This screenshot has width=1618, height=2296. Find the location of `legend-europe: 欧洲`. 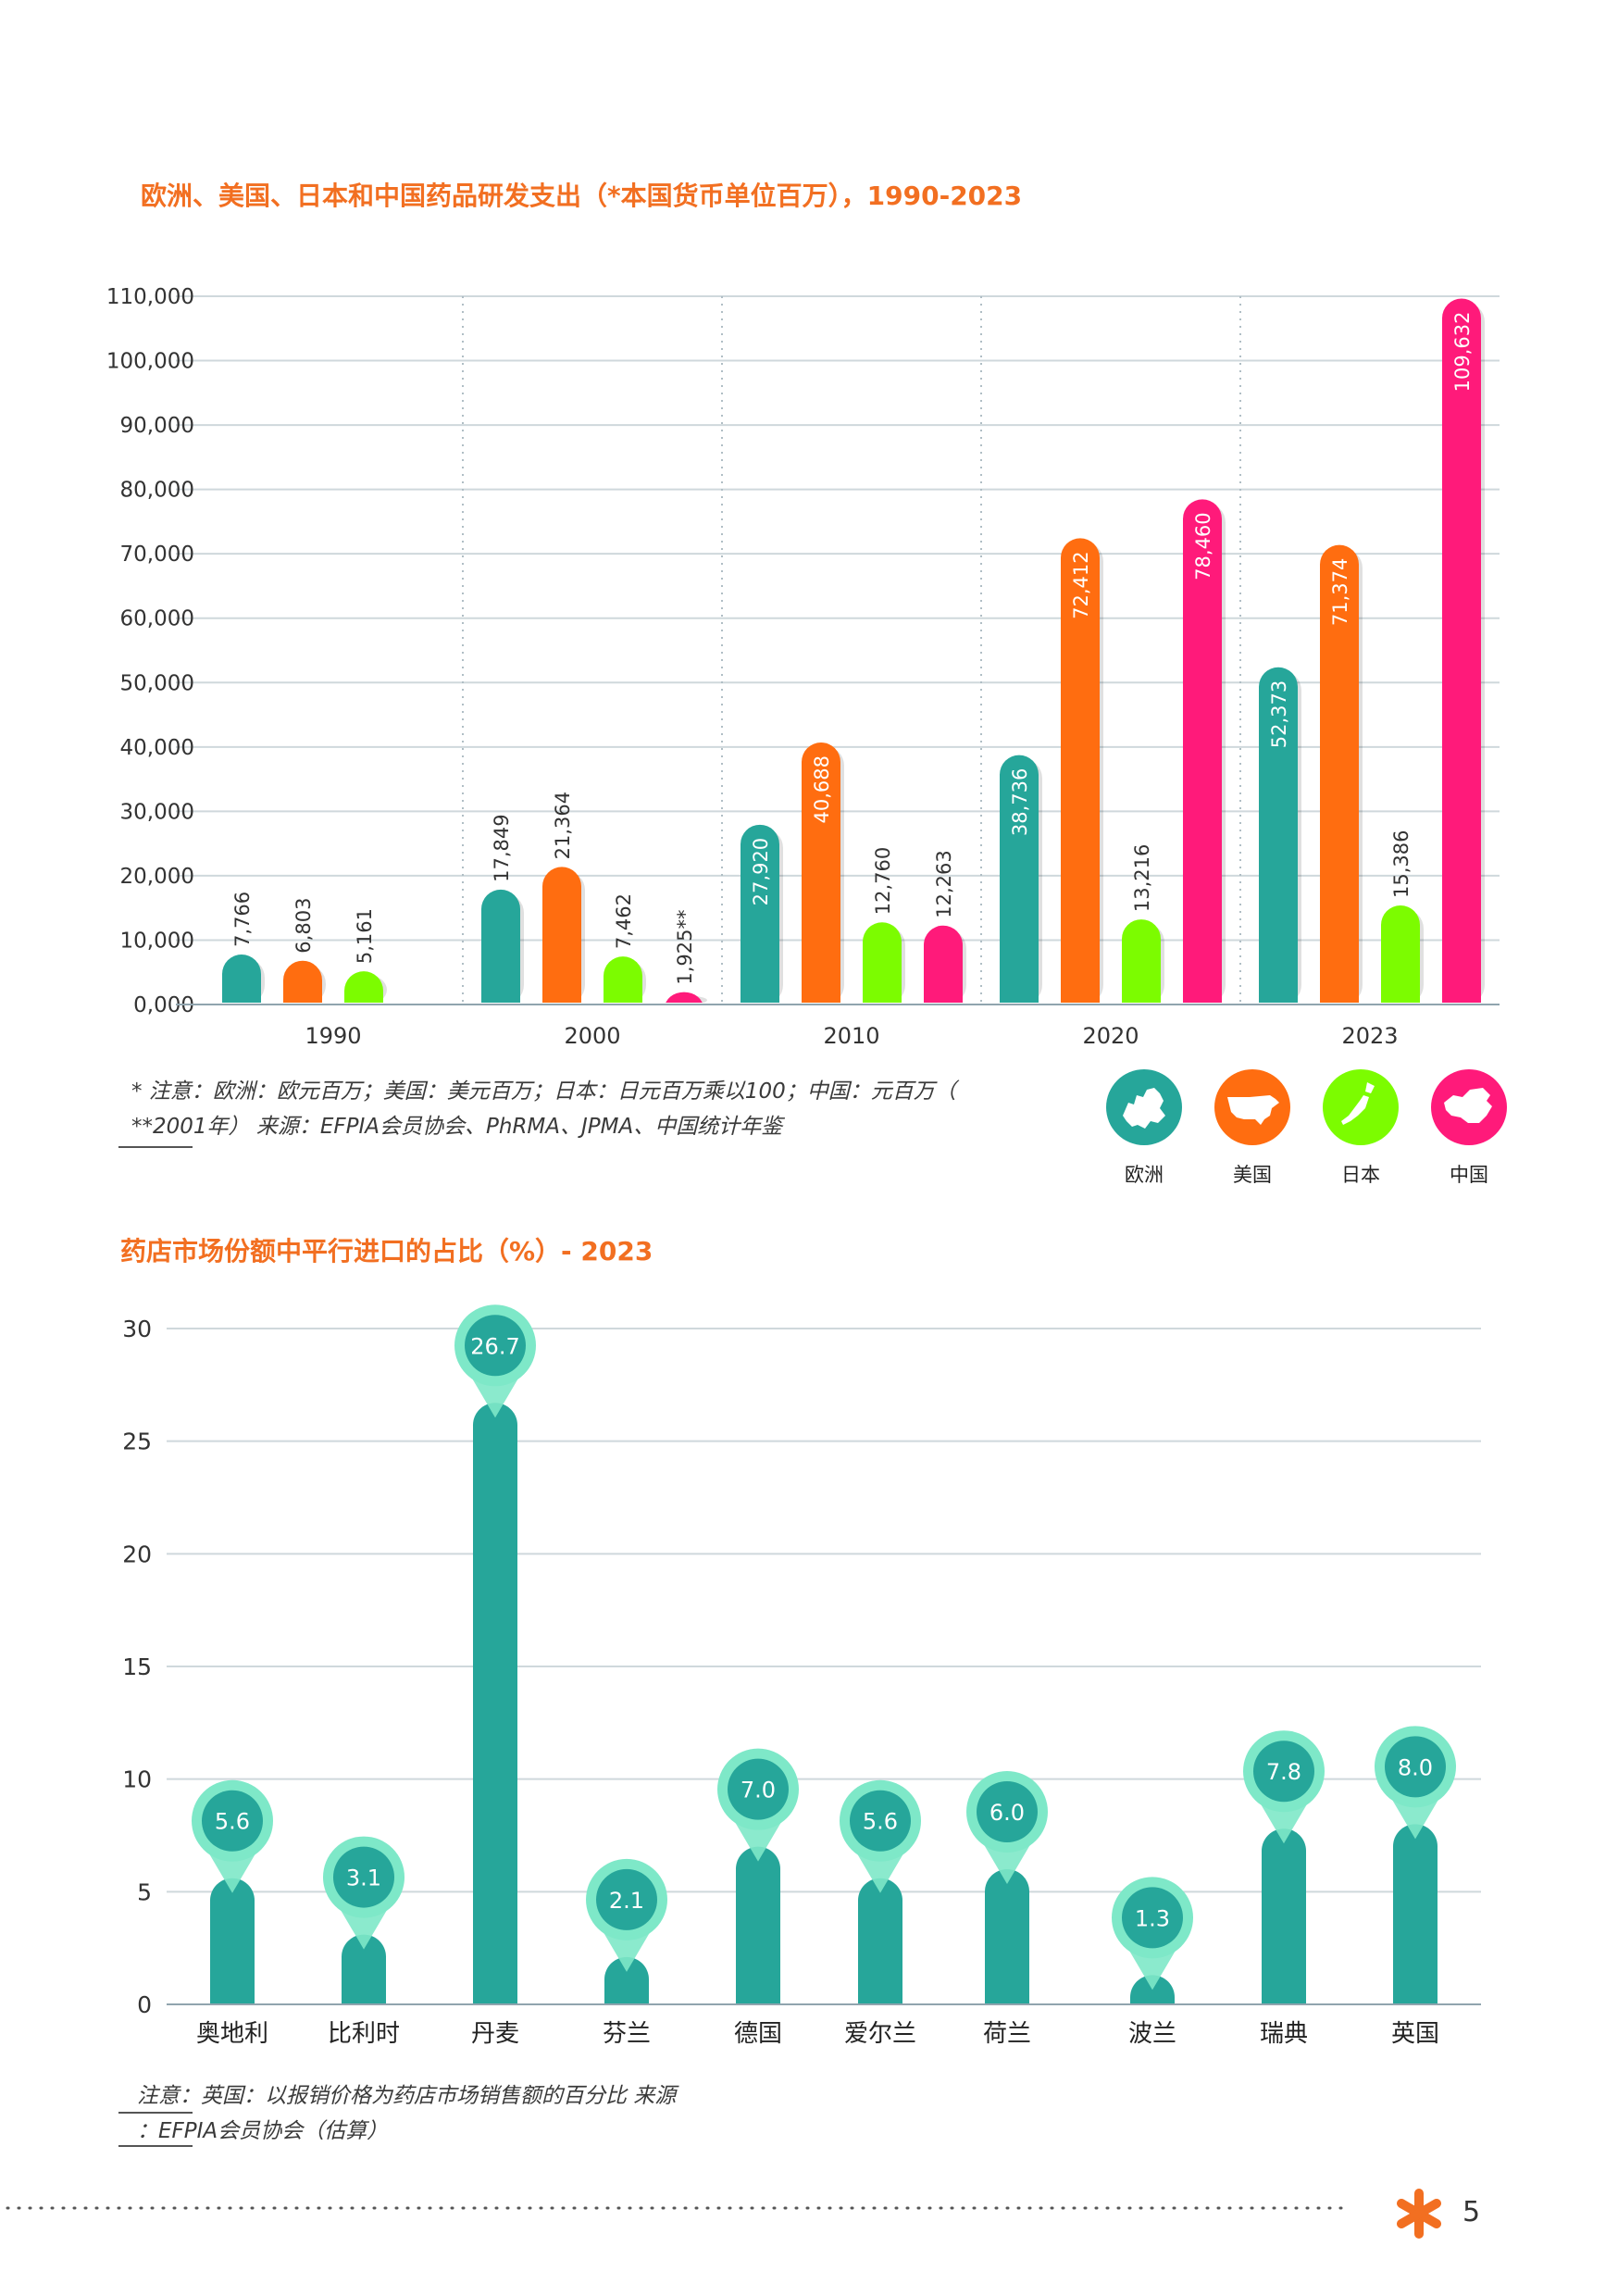

legend-europe: 欧洲 is located at coordinates (1144, 1128).